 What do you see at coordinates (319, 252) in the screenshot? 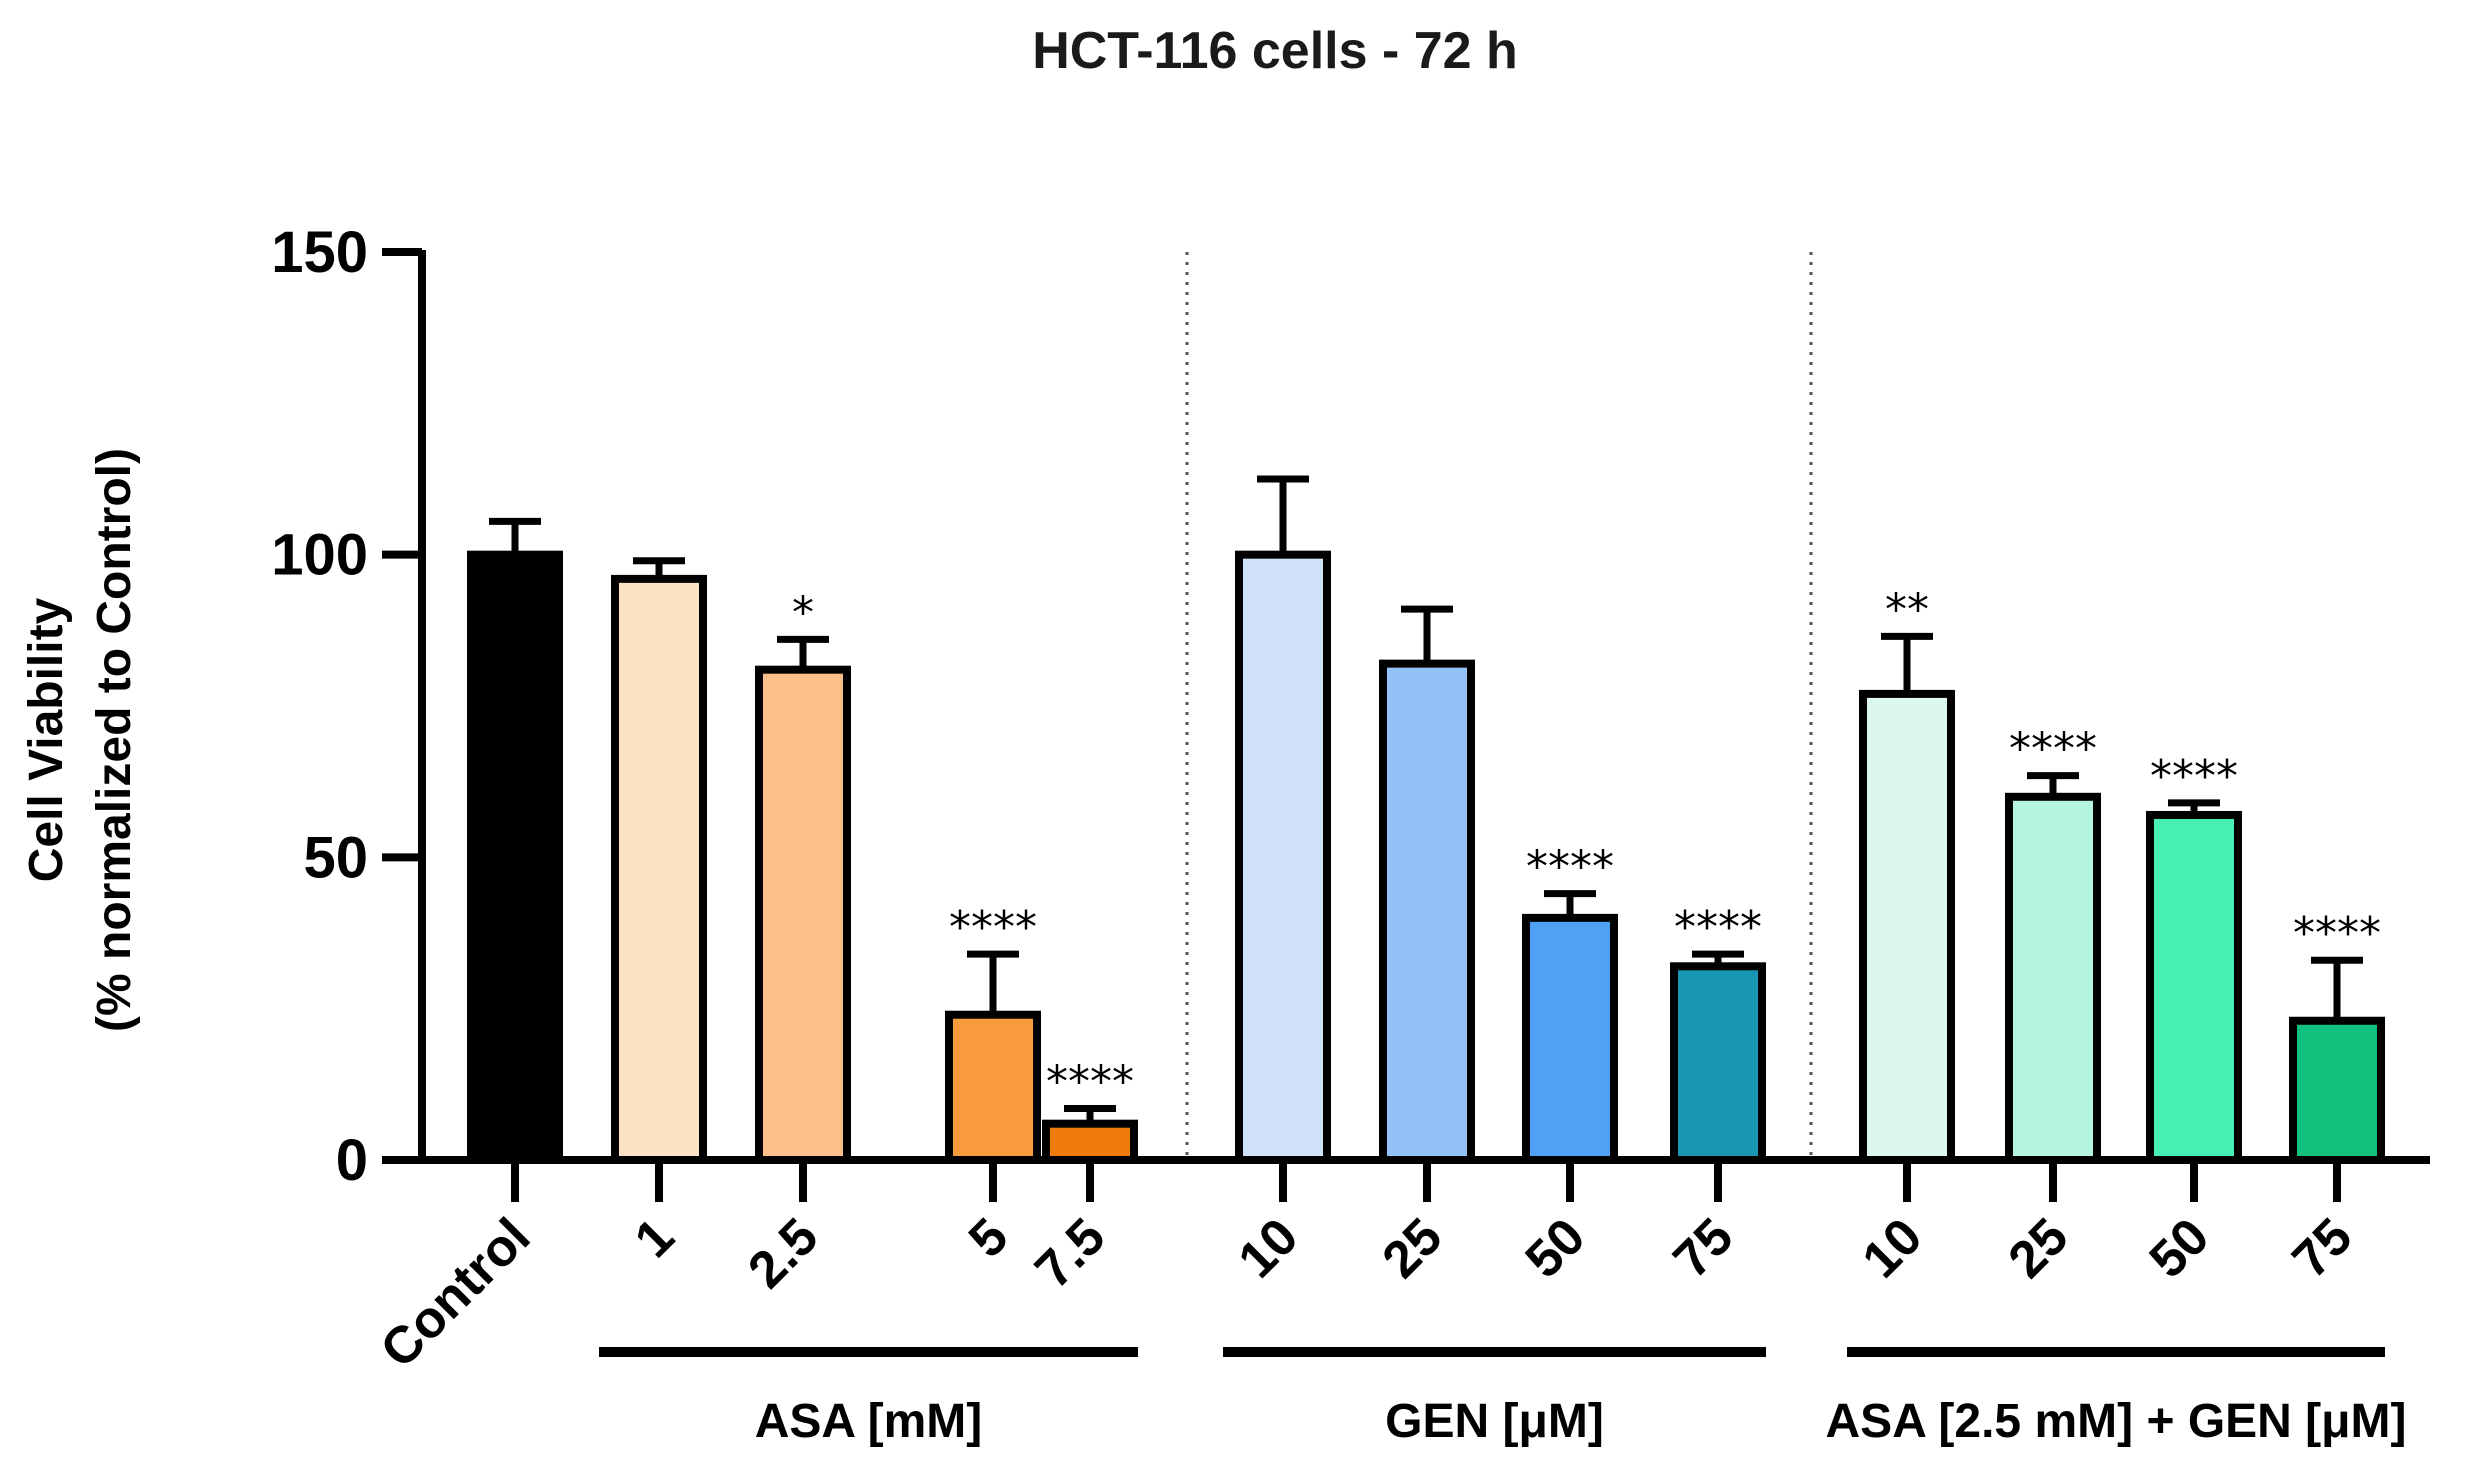
I see `y-tick-label: 150` at bounding box center [319, 252].